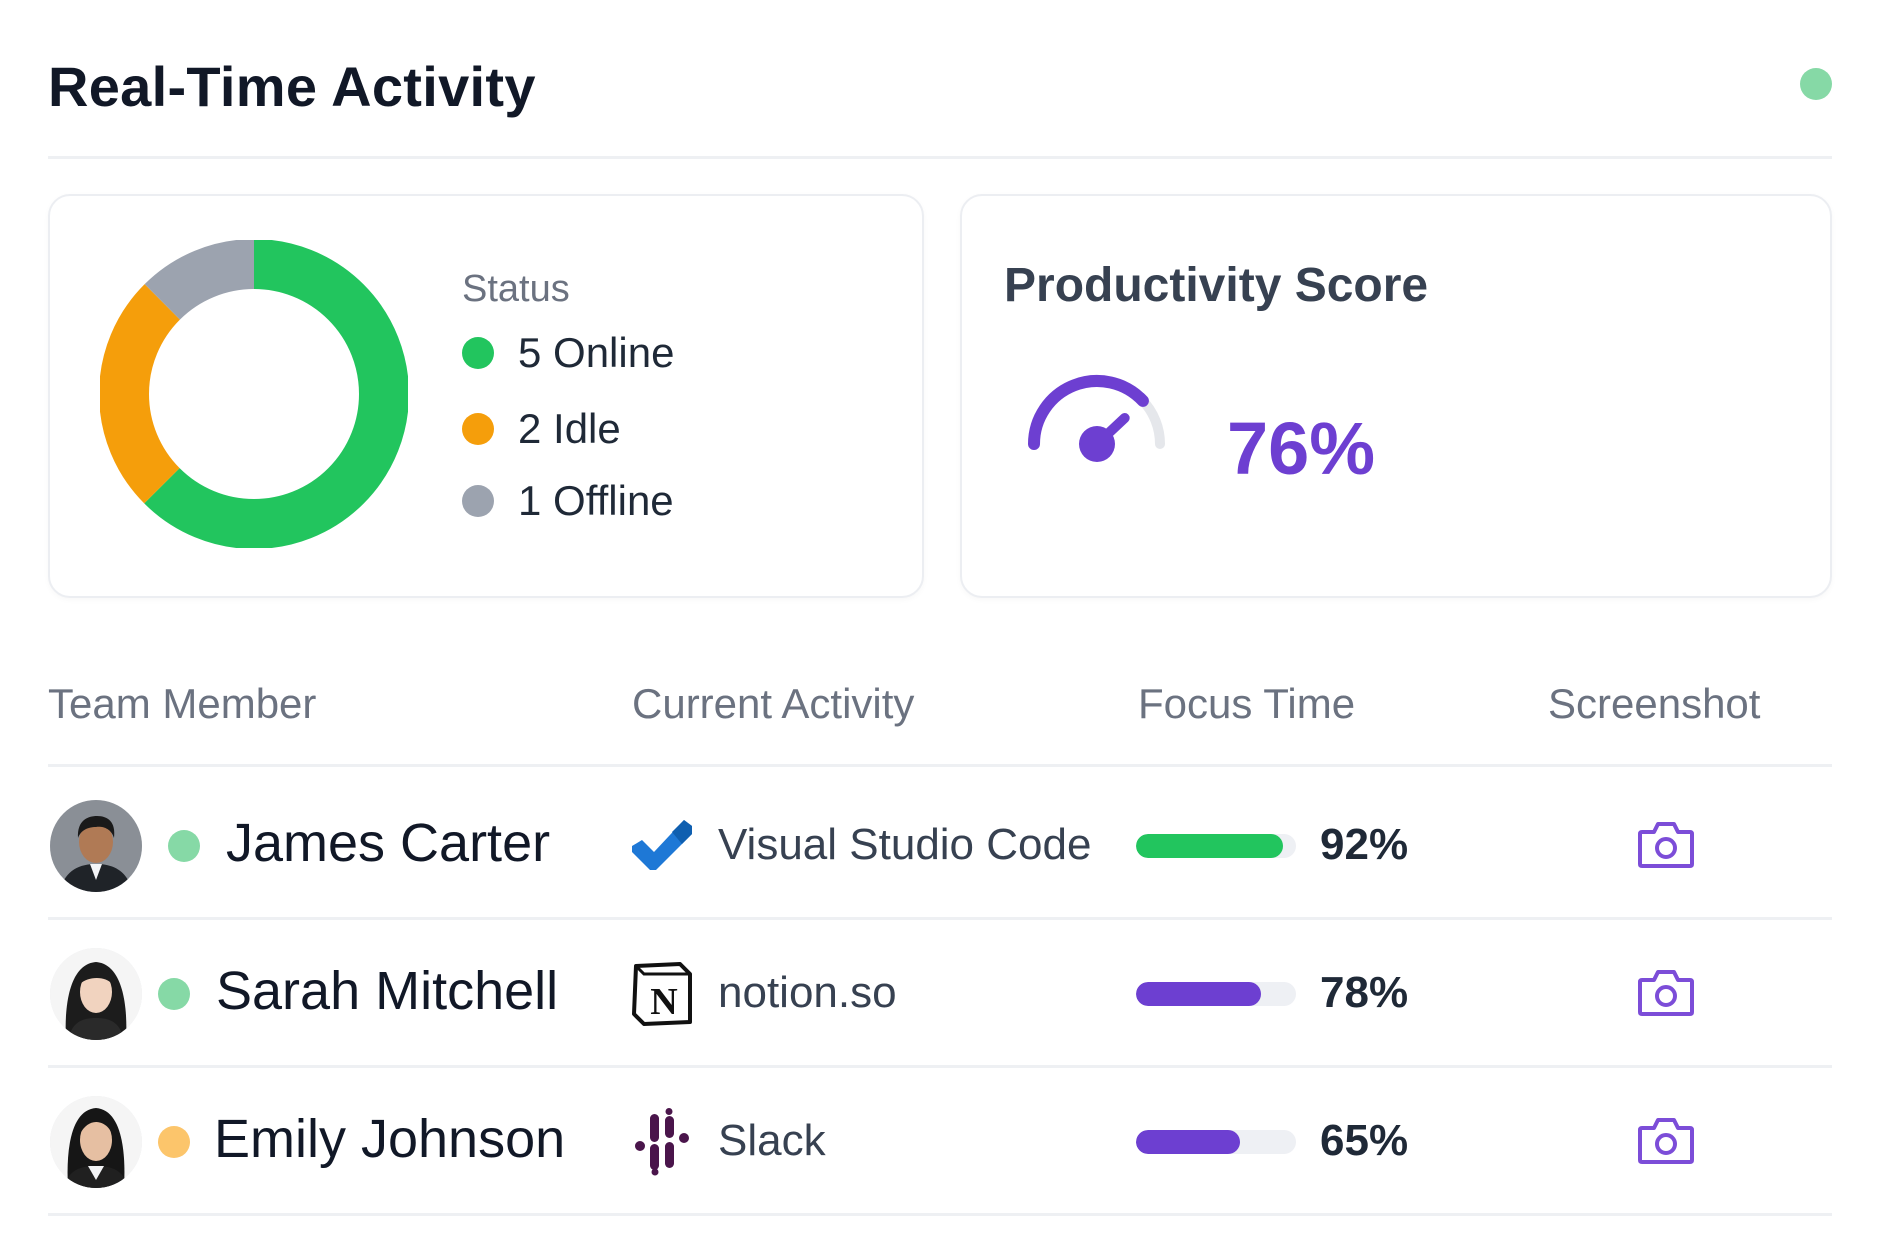 The image size is (1880, 1248). What do you see at coordinates (1247, 703) in the screenshot?
I see `column-header-focus-time: Focus Time` at bounding box center [1247, 703].